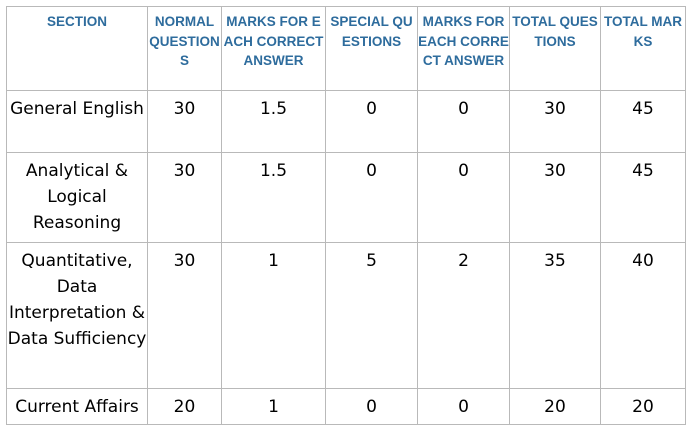 The width and height of the screenshot is (690, 438). I want to click on normal-questions-cell: 20, so click(184, 406).